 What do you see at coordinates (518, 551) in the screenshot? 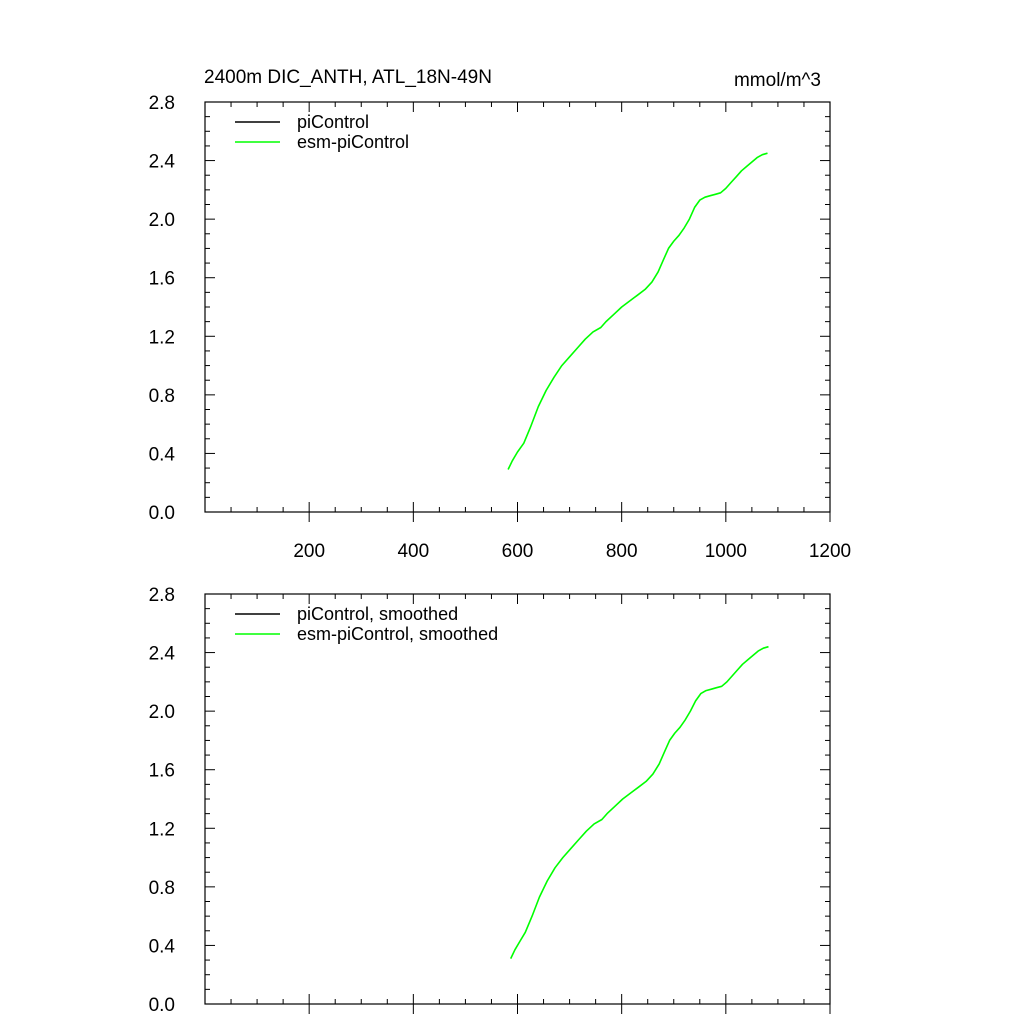
I see `x-tick-label: 600` at bounding box center [518, 551].